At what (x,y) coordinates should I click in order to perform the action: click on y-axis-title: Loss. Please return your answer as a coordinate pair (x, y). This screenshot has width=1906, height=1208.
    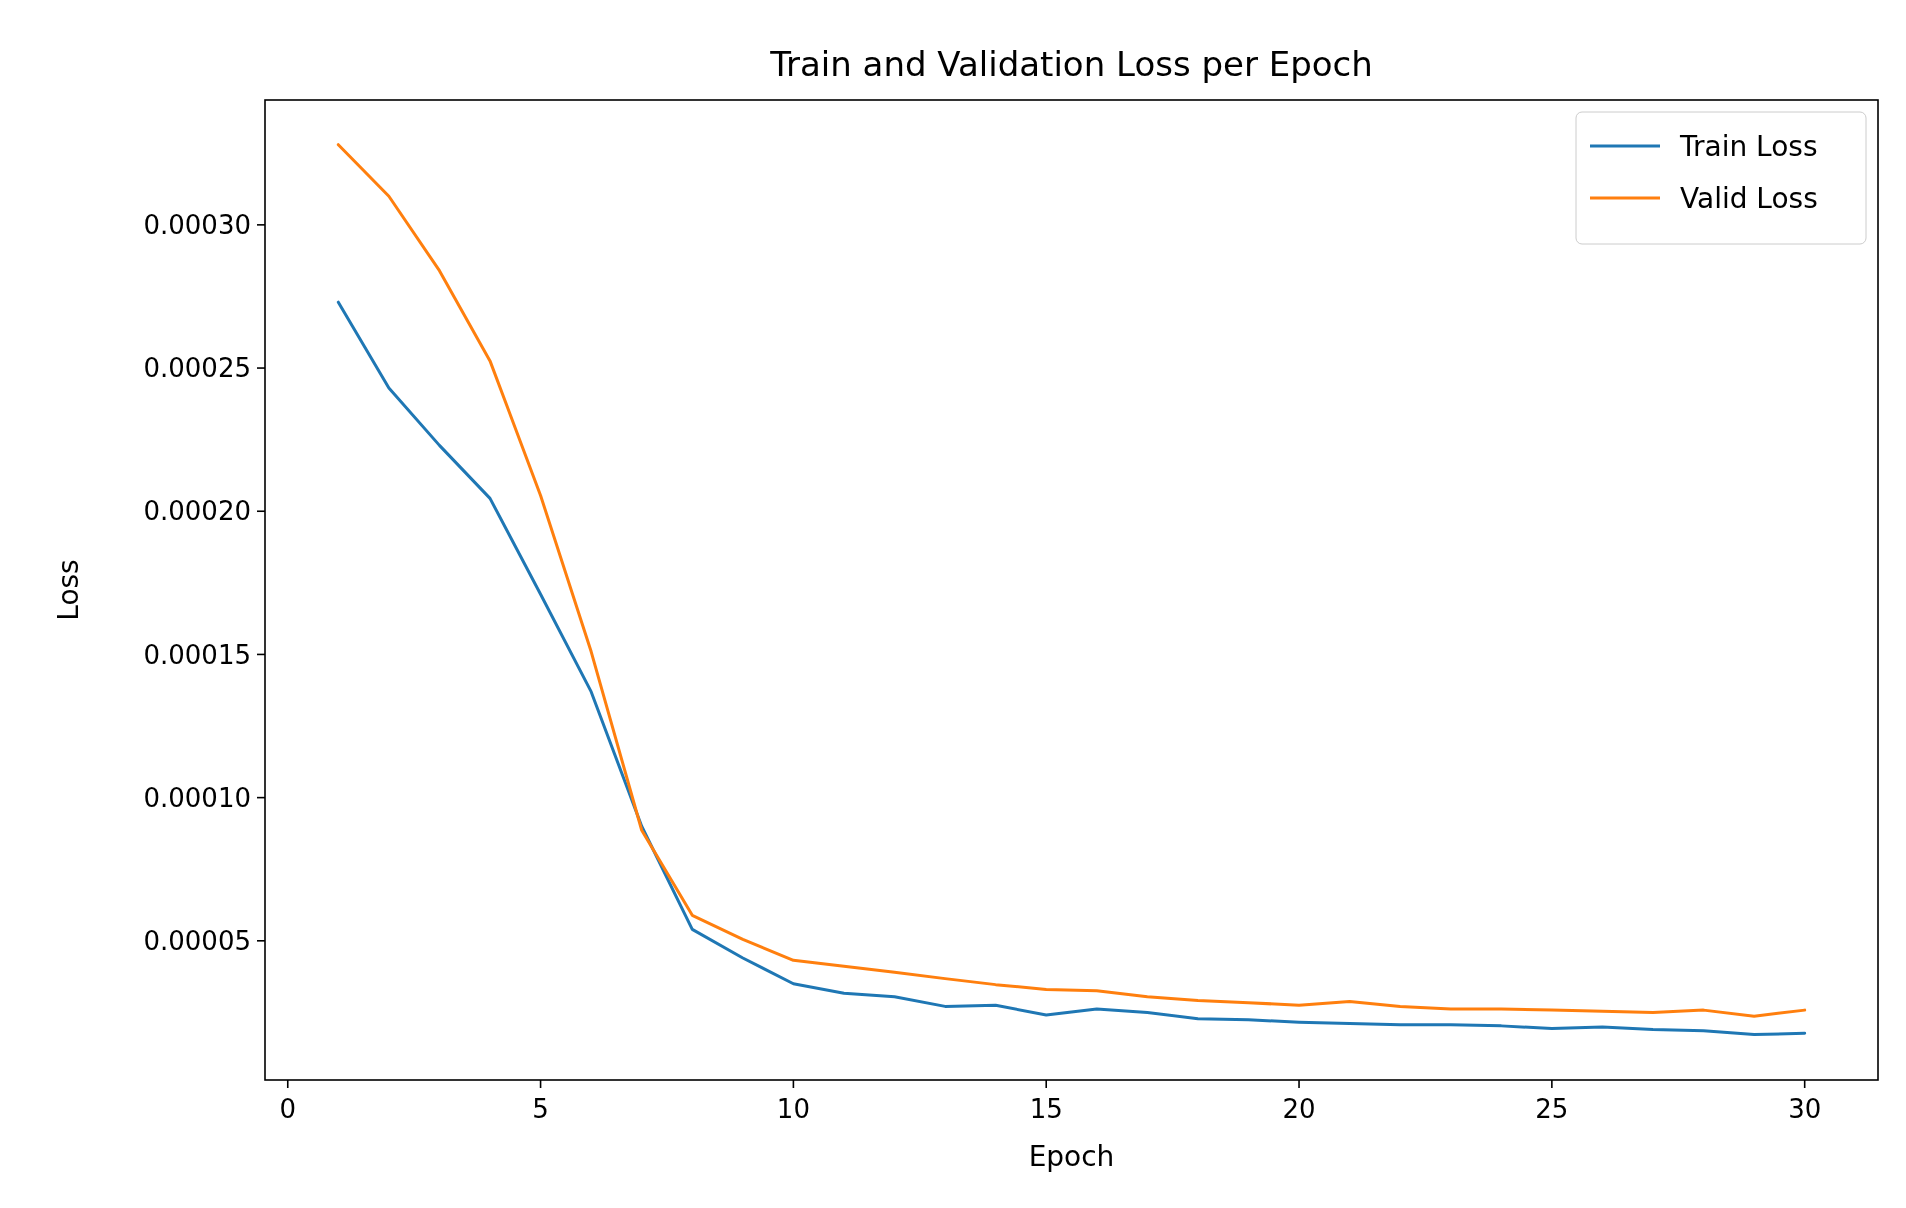
    Looking at the image, I should click on (68, 590).